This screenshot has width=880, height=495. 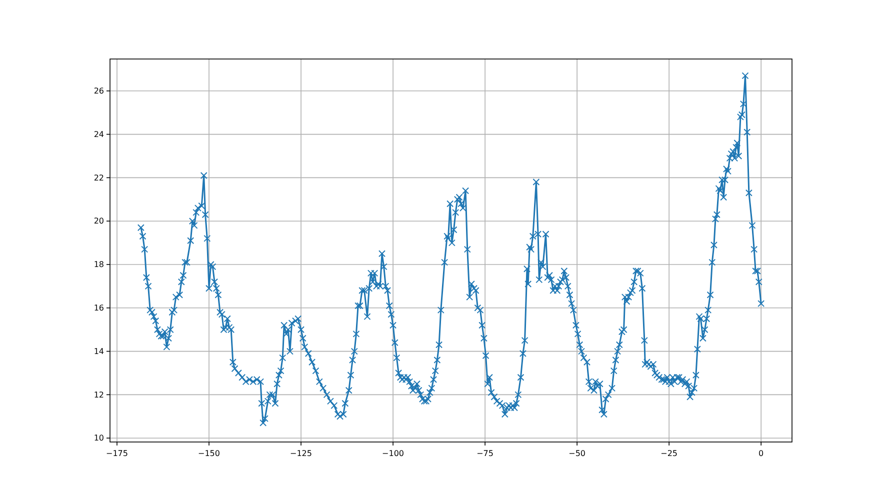 What do you see at coordinates (99, 91) in the screenshot?
I see `y-tick-label: 26` at bounding box center [99, 91].